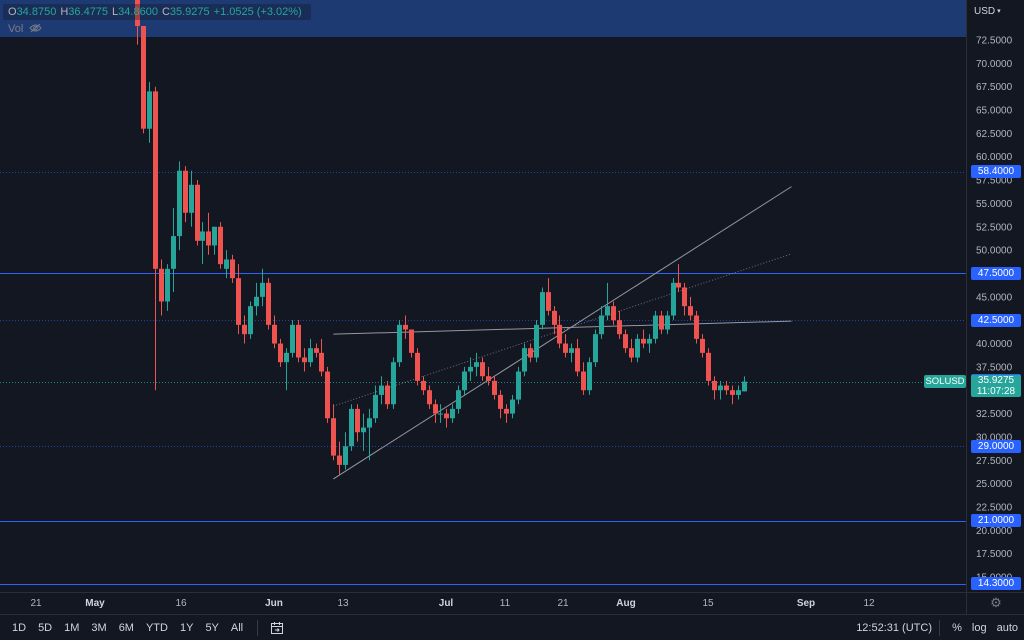 The image size is (1024, 640). I want to click on x-tick-label: Jun, so click(274, 603).